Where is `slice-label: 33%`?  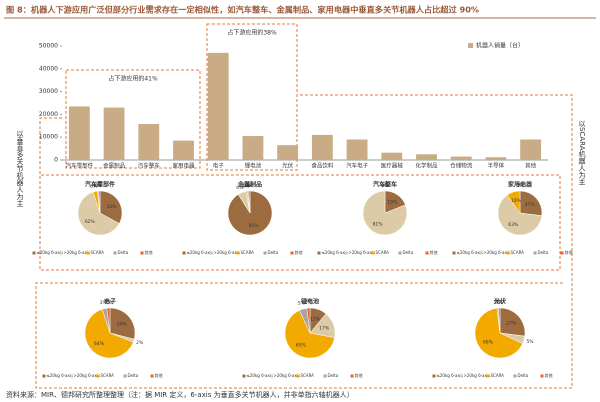 slice-label: 33% is located at coordinates (111, 207).